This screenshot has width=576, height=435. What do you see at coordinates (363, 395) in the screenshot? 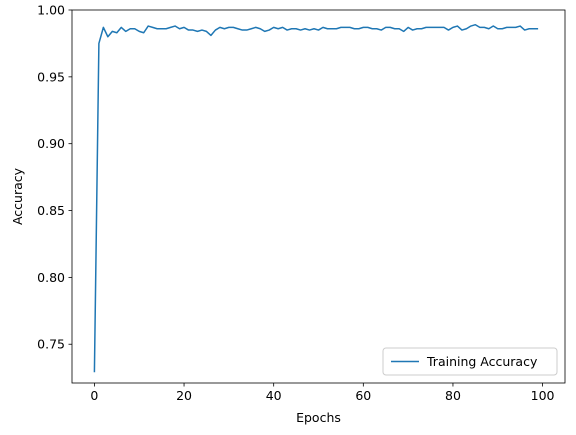
I see `x-tick-label: 60` at bounding box center [363, 395].